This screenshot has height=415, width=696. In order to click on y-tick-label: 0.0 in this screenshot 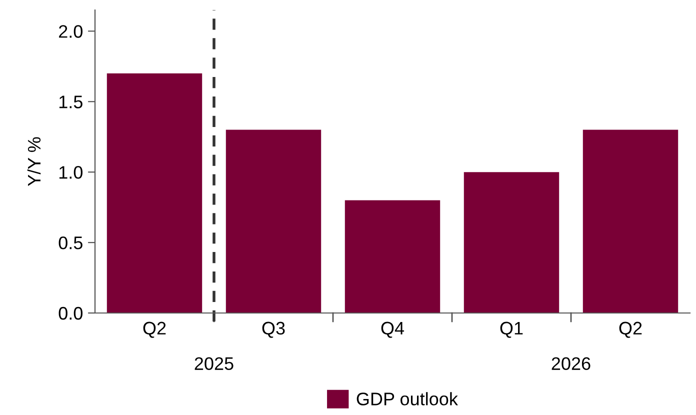, I will do `click(70, 313)`.